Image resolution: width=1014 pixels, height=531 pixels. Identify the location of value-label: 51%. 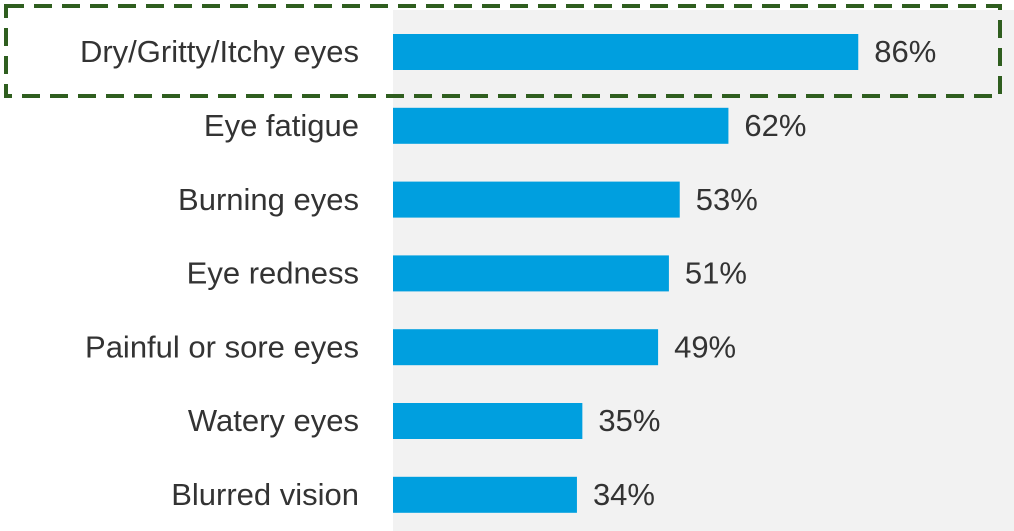
(716, 273).